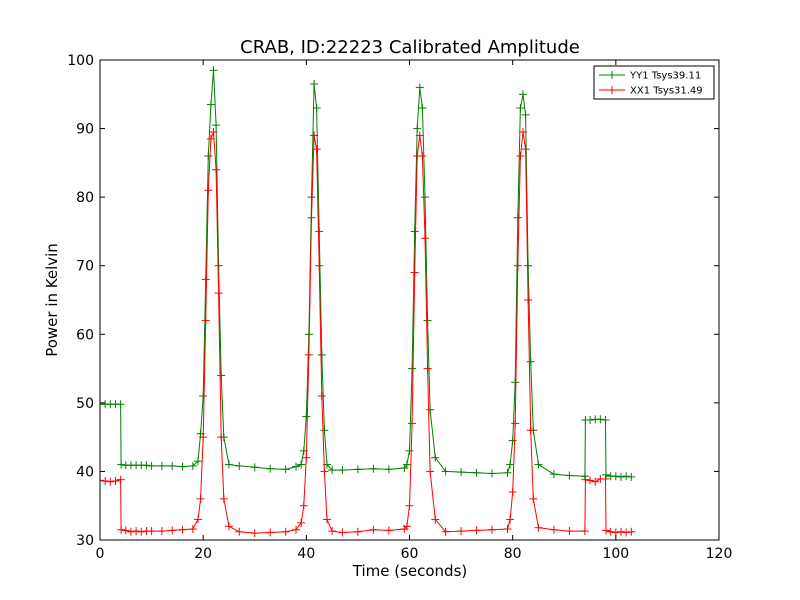 This screenshot has width=800, height=600. I want to click on x-tick-label: 100, so click(615, 554).